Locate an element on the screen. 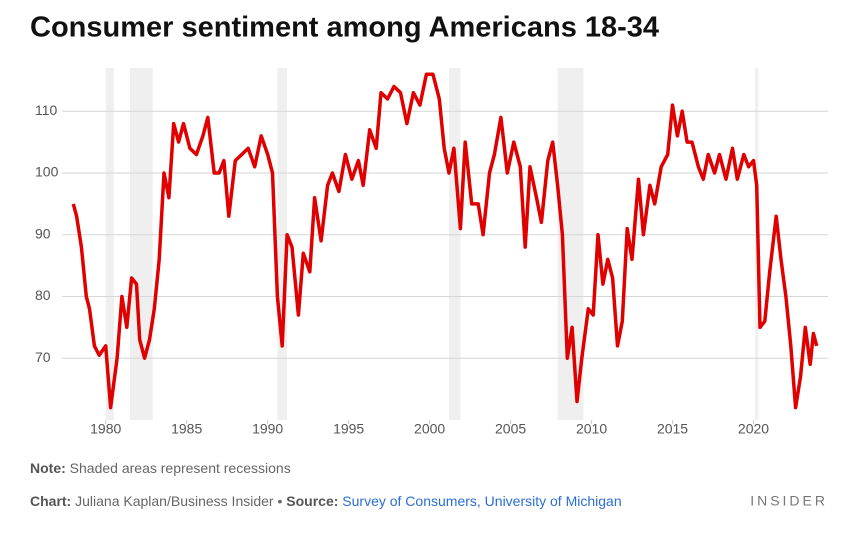  x-tick-label: 2020 is located at coordinates (753, 429).